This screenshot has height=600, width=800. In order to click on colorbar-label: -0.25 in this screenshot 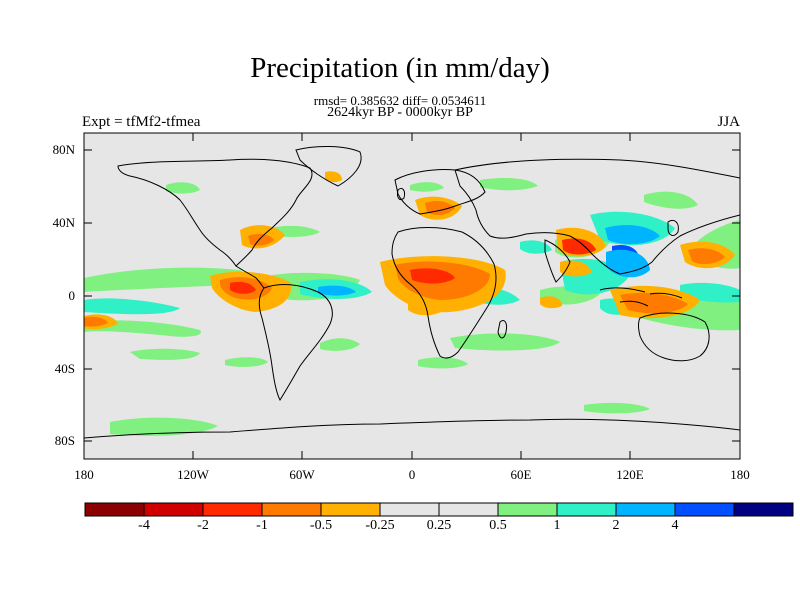, I will do `click(380, 525)`.